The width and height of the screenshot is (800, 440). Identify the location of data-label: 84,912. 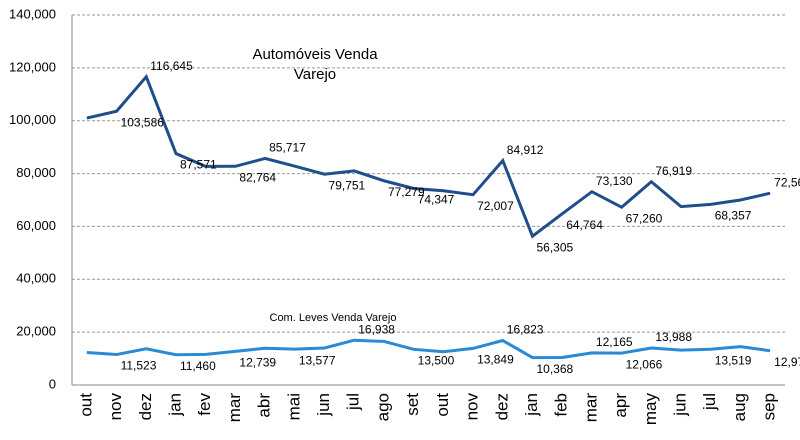
(525, 150).